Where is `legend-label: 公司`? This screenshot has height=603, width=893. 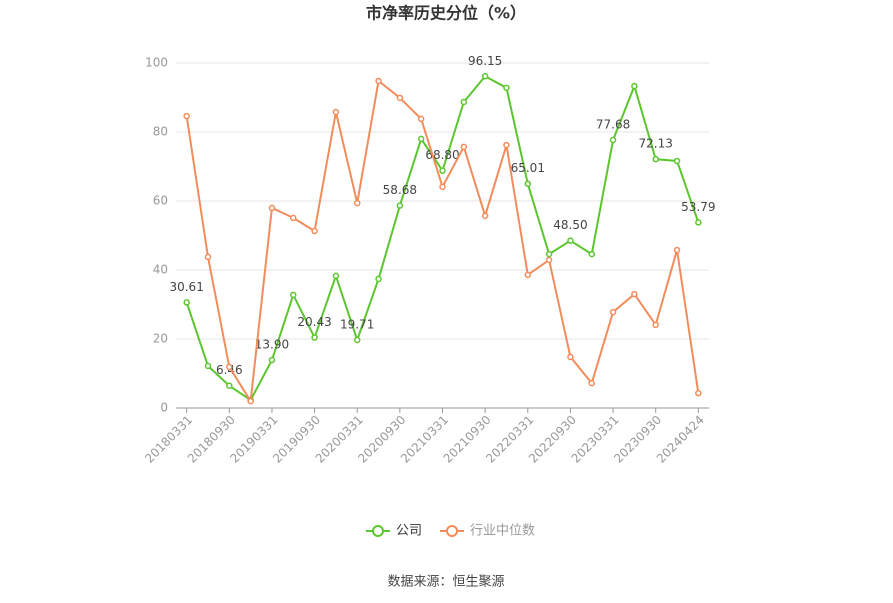 legend-label: 公司 is located at coordinates (409, 531).